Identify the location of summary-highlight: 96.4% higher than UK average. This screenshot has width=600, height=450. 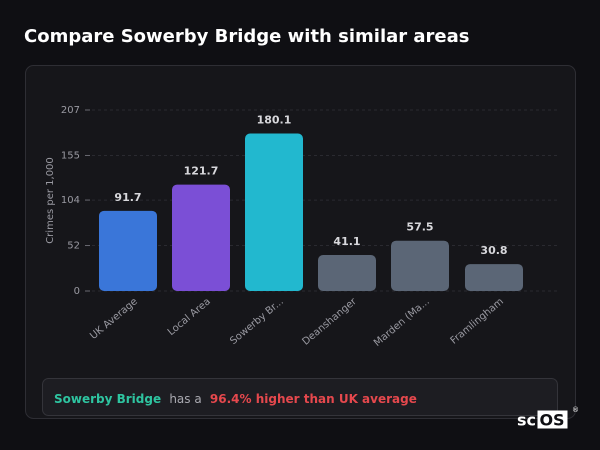
(313, 399).